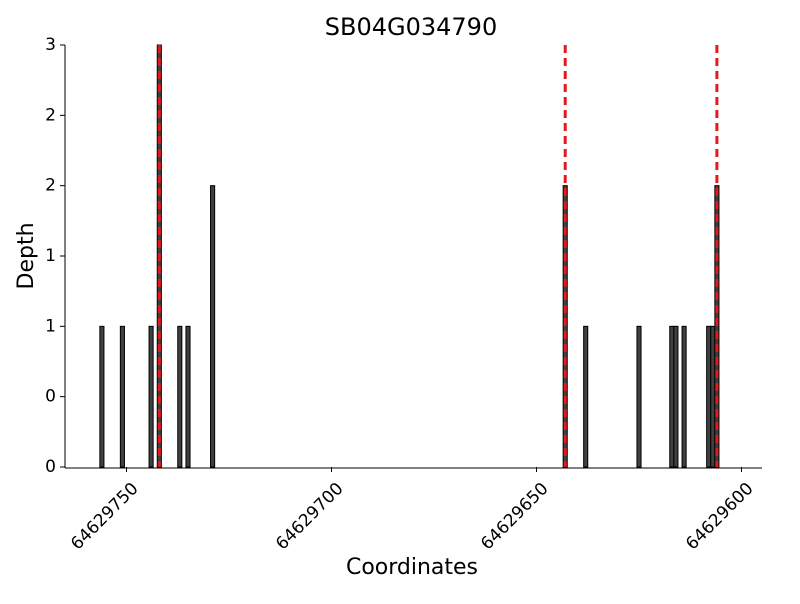 The image size is (800, 604). Describe the element at coordinates (411, 27) in the screenshot. I see `chart-title: SB04G034790` at that location.